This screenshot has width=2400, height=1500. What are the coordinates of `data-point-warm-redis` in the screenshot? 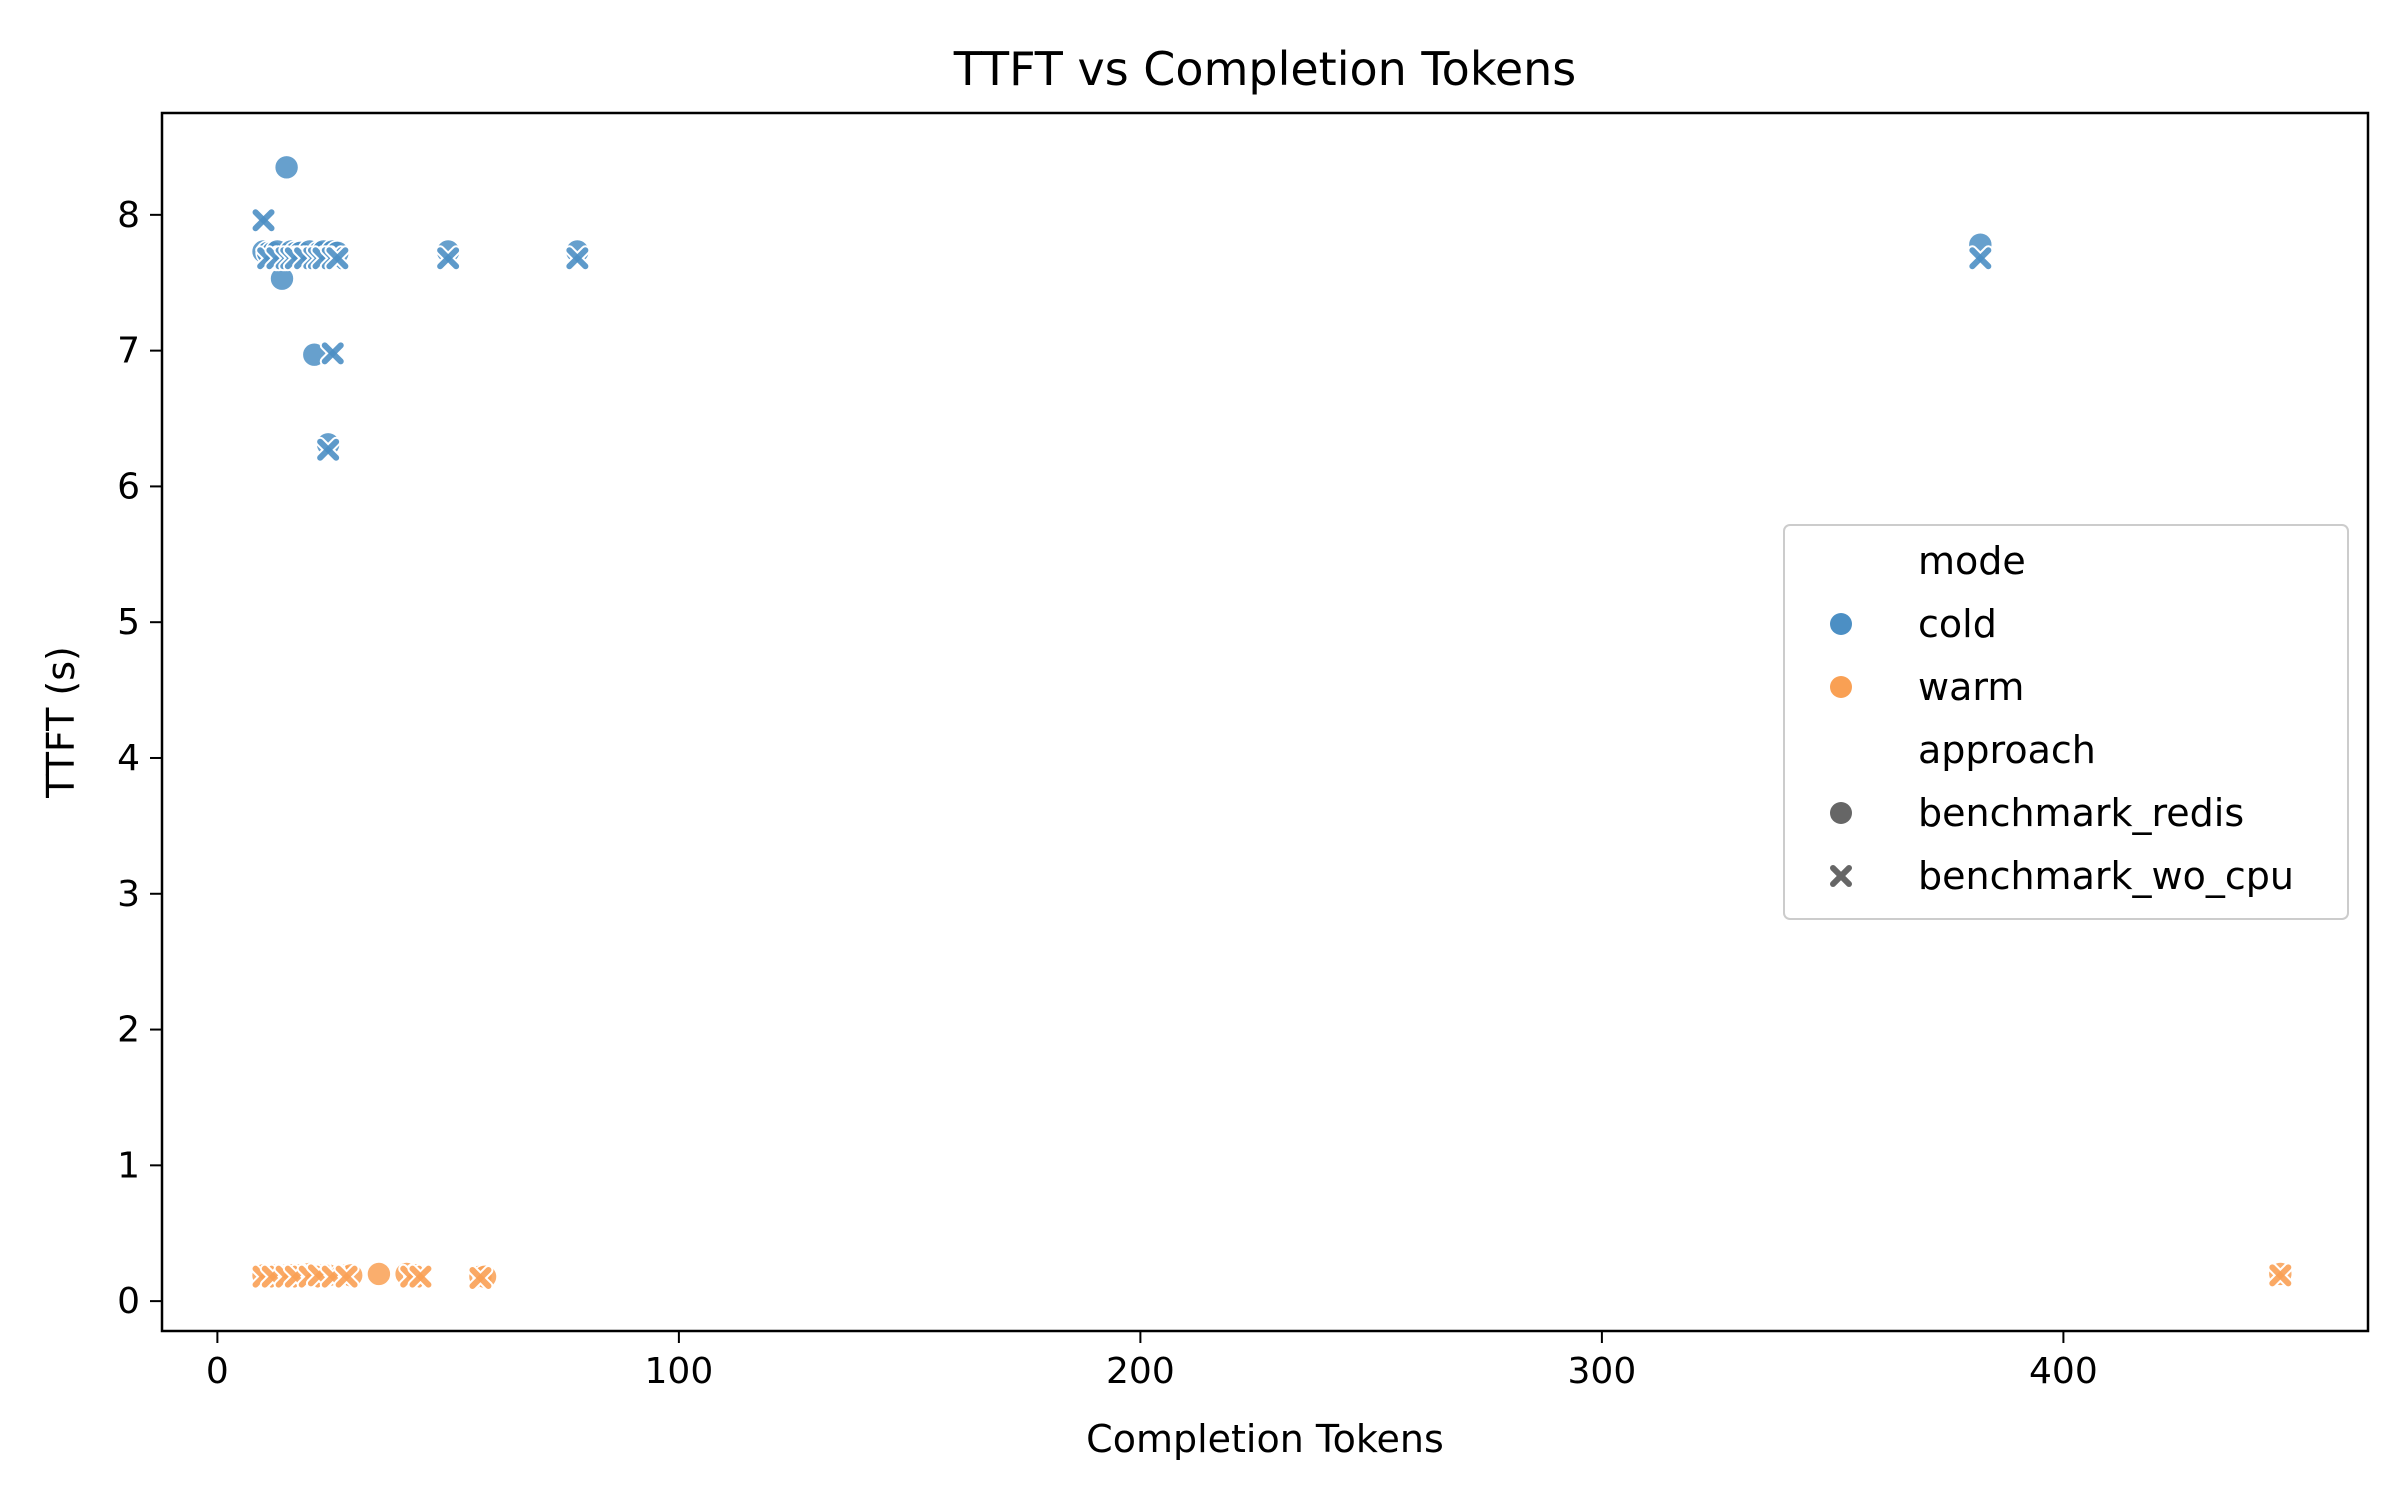 It's located at (379, 1274).